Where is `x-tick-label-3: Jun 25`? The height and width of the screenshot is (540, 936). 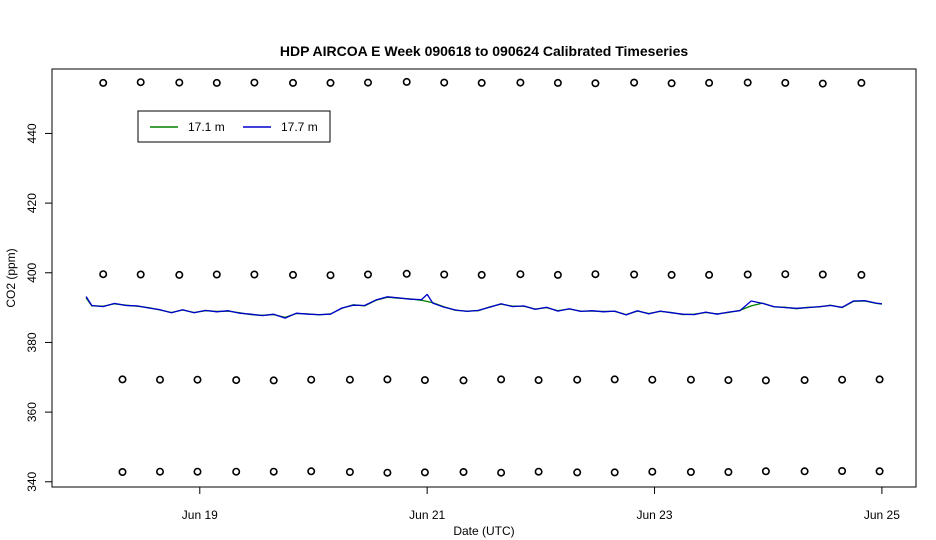
x-tick-label-3: Jun 25 is located at coordinates (882, 515).